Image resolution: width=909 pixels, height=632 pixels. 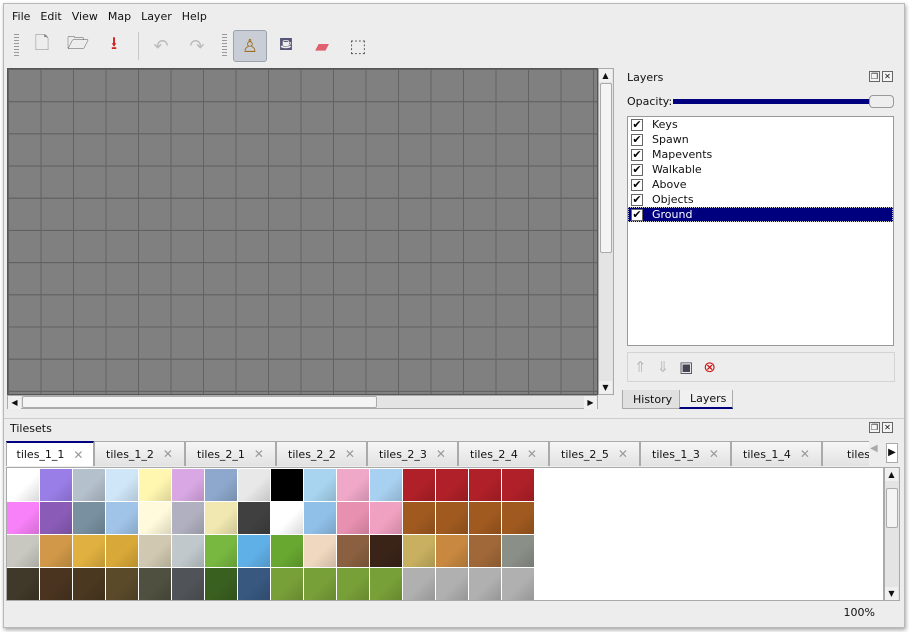 What do you see at coordinates (194, 16) in the screenshot?
I see `menu-help: Help` at bounding box center [194, 16].